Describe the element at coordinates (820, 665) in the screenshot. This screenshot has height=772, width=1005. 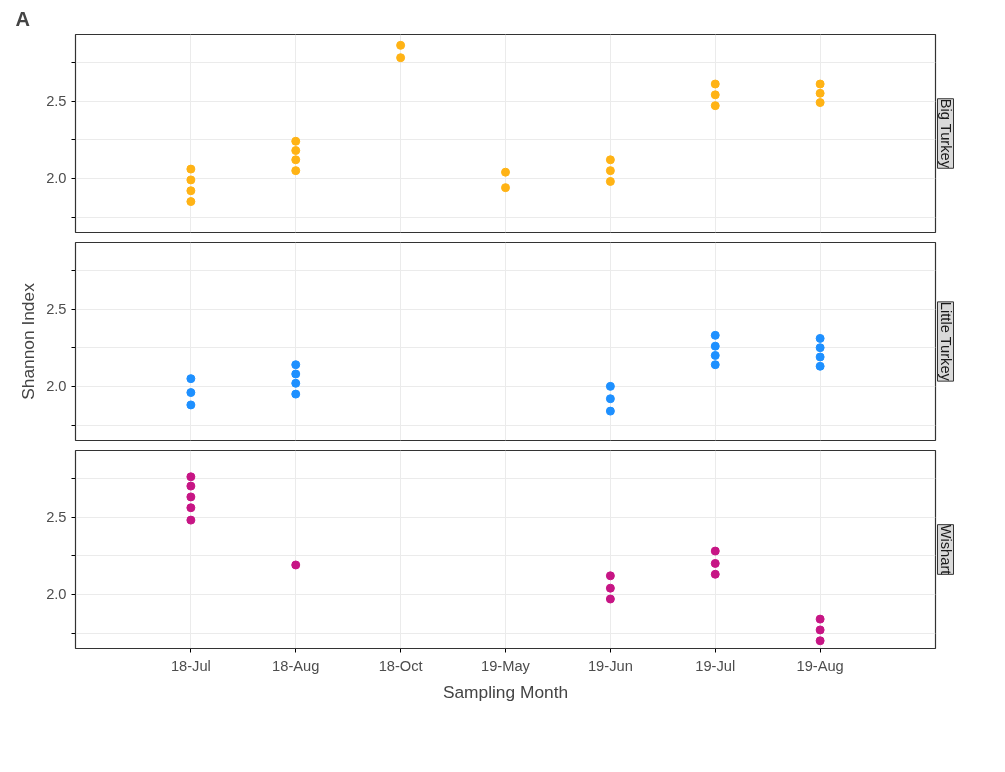
I see `x-tick-label: 19-Aug` at that location.